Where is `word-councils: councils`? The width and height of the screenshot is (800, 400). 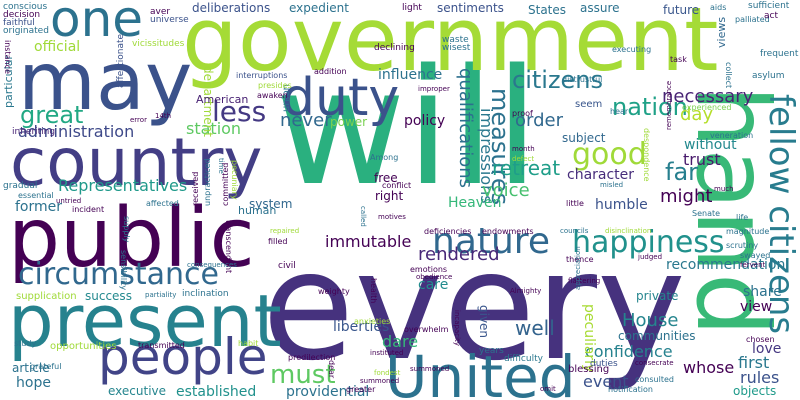 word-councils: councils is located at coordinates (574, 231).